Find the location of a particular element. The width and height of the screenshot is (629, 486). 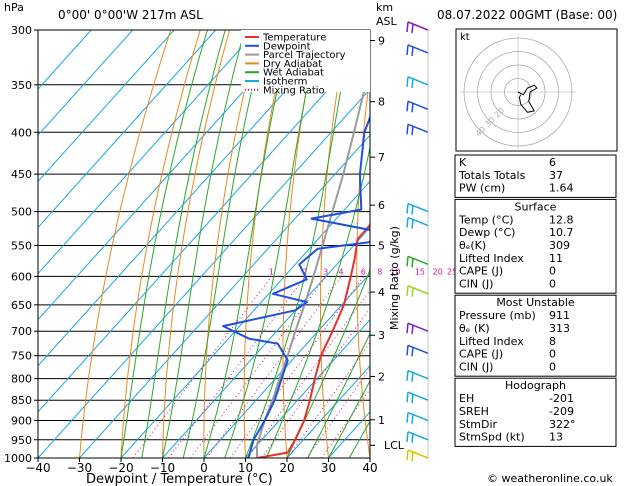

legend-label: Parcel Trajectory is located at coordinates (304, 55).